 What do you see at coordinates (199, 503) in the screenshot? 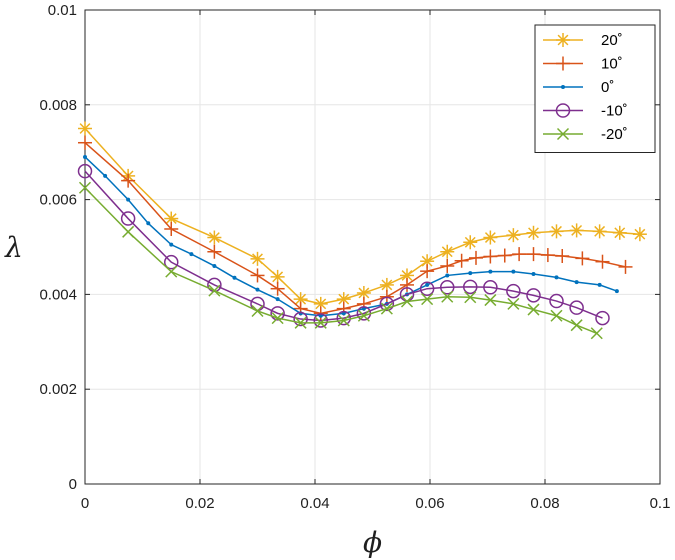
I see `x-tick-label: 0.02` at bounding box center [199, 503].